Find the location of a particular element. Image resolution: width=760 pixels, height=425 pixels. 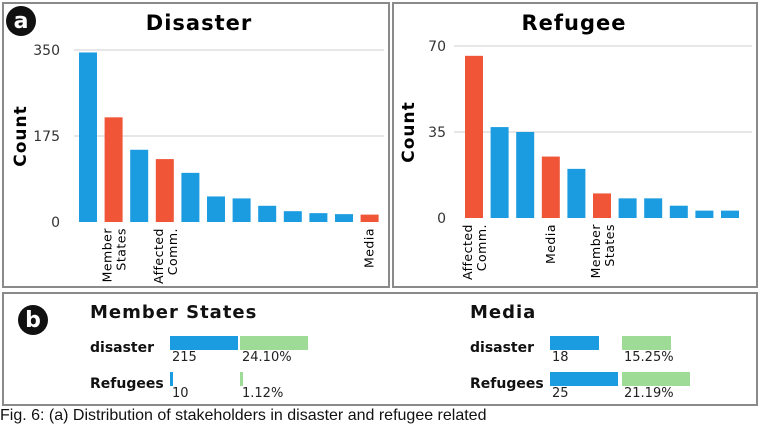

percent-value: 15.25% is located at coordinates (649, 357).